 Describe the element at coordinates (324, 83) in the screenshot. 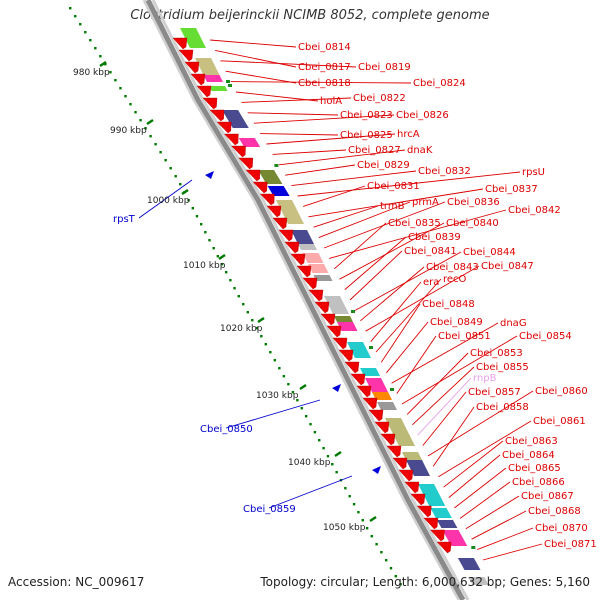

I see `gene-label: Cbei_0818` at that location.